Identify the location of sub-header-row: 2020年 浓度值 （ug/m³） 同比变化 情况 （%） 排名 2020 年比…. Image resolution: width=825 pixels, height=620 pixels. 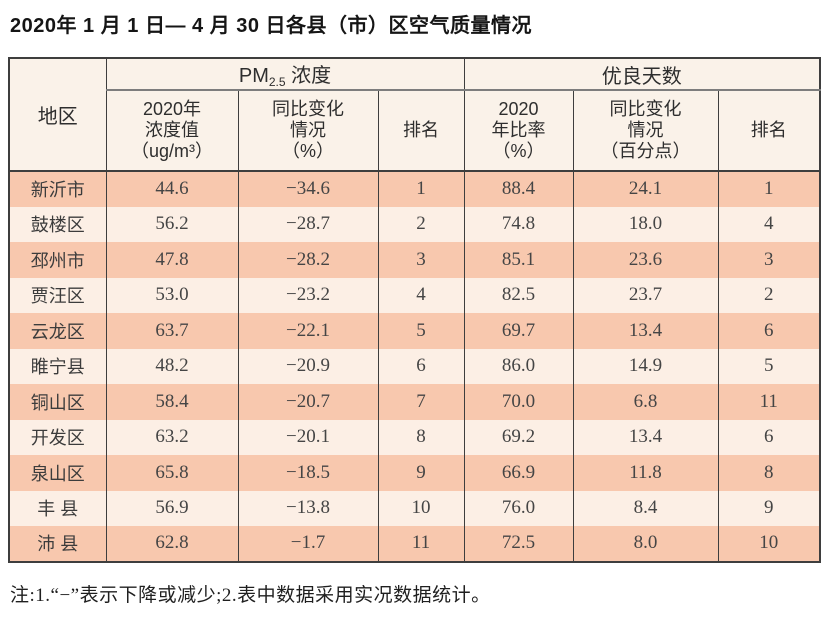
(415, 131).